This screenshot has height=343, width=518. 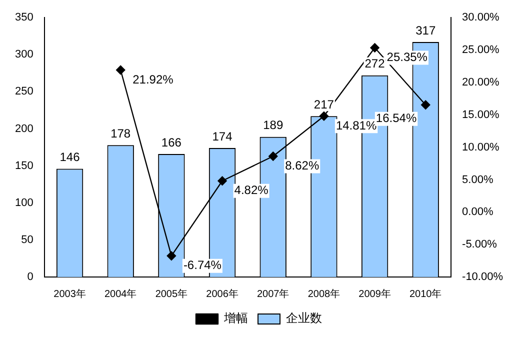 What do you see at coordinates (24, 202) in the screenshot?
I see `y-tick-label: 100` at bounding box center [24, 202].